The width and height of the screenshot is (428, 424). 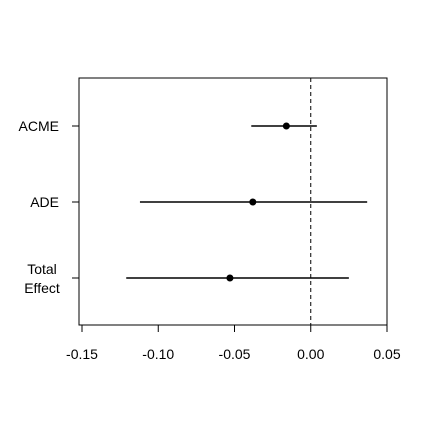 What do you see at coordinates (42, 269) in the screenshot?
I see `y-tick-label-line: Total` at bounding box center [42, 269].